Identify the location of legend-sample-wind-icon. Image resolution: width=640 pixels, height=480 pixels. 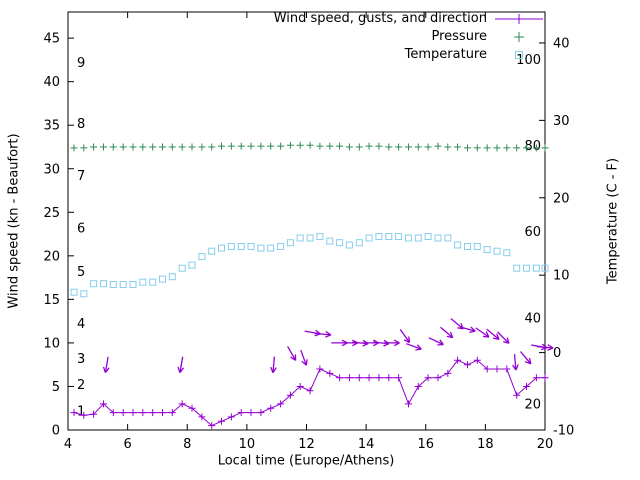
(519, 18).